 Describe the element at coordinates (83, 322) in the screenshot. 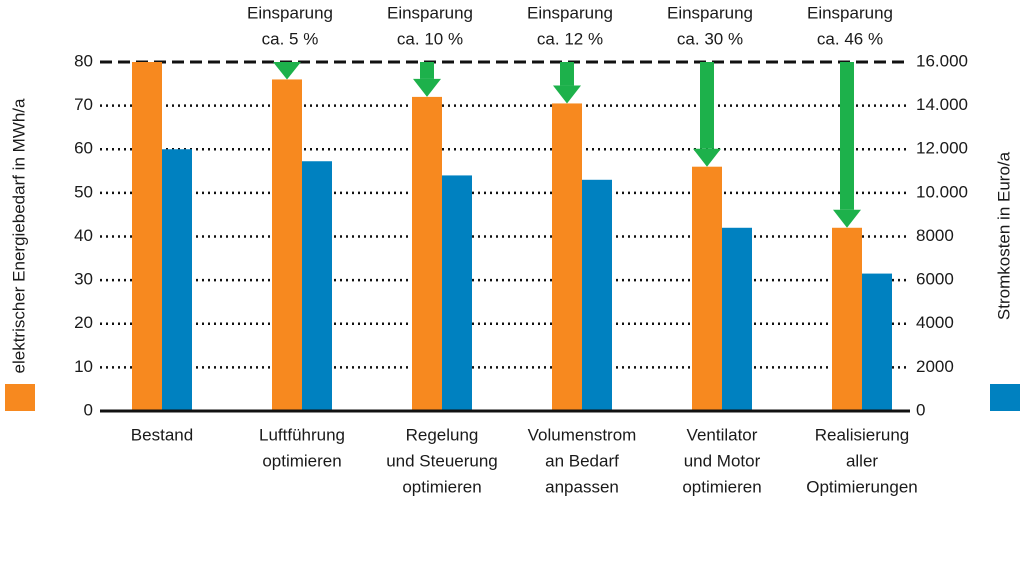

I see `y-tick-label: 20` at that location.